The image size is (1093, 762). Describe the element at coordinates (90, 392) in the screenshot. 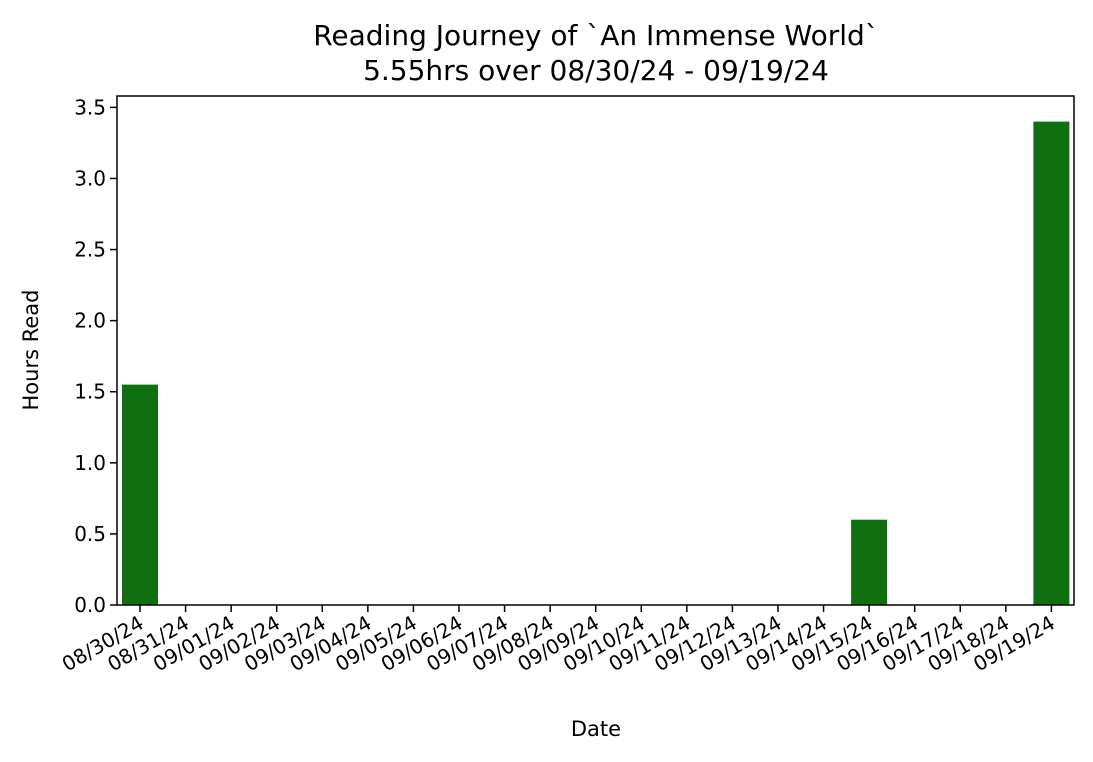

I see `y-tick-label: 1.5` at that location.